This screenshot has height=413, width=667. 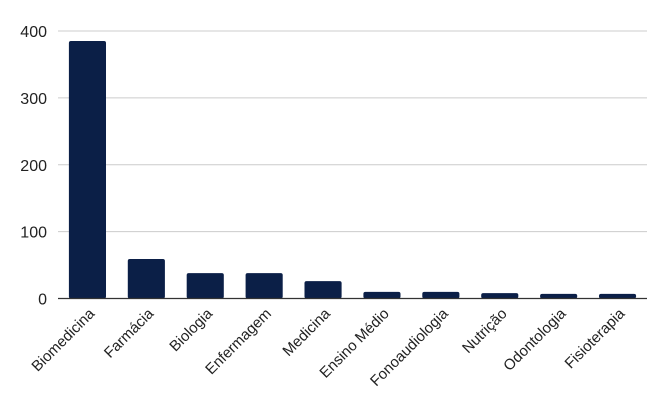 I want to click on y-tick-label: 0, so click(x=42, y=300).